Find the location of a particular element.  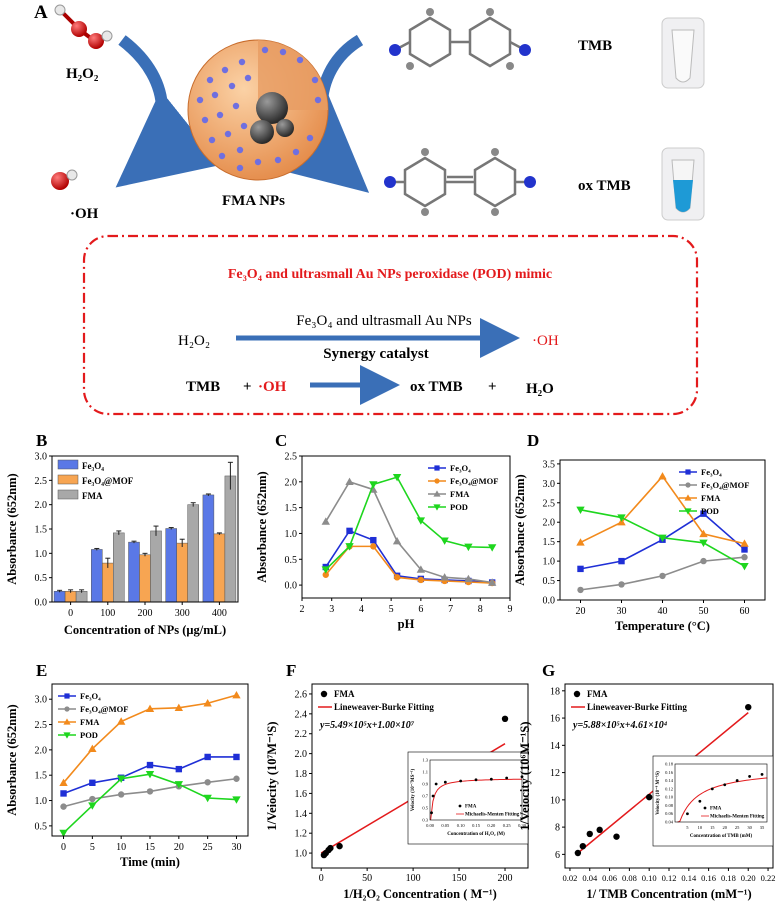

inset-y-tick-label: 0.08 is located at coordinates (669, 805).